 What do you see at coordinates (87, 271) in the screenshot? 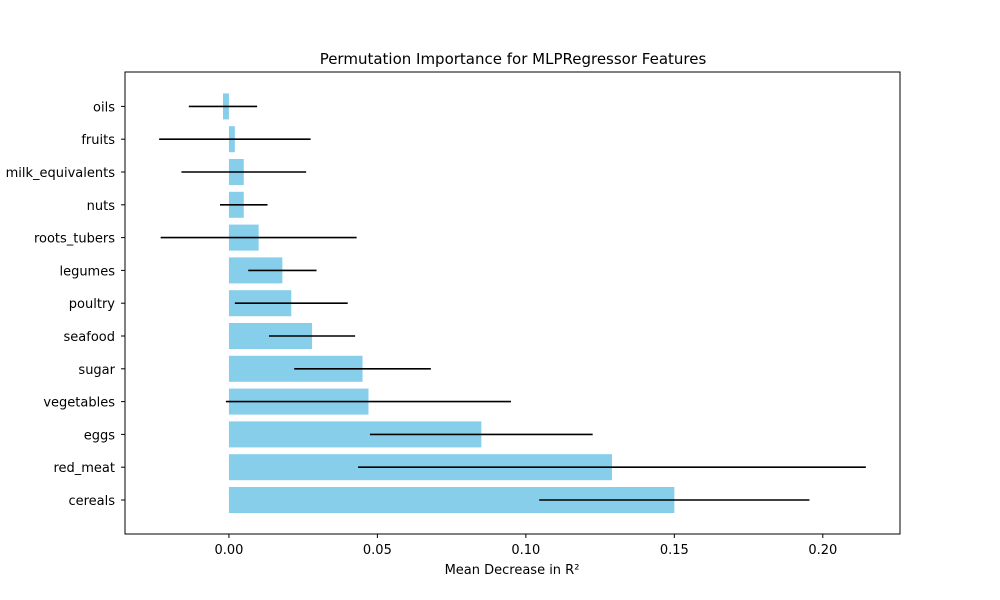
I see `y-tick-label-legumes: legumes` at bounding box center [87, 271].